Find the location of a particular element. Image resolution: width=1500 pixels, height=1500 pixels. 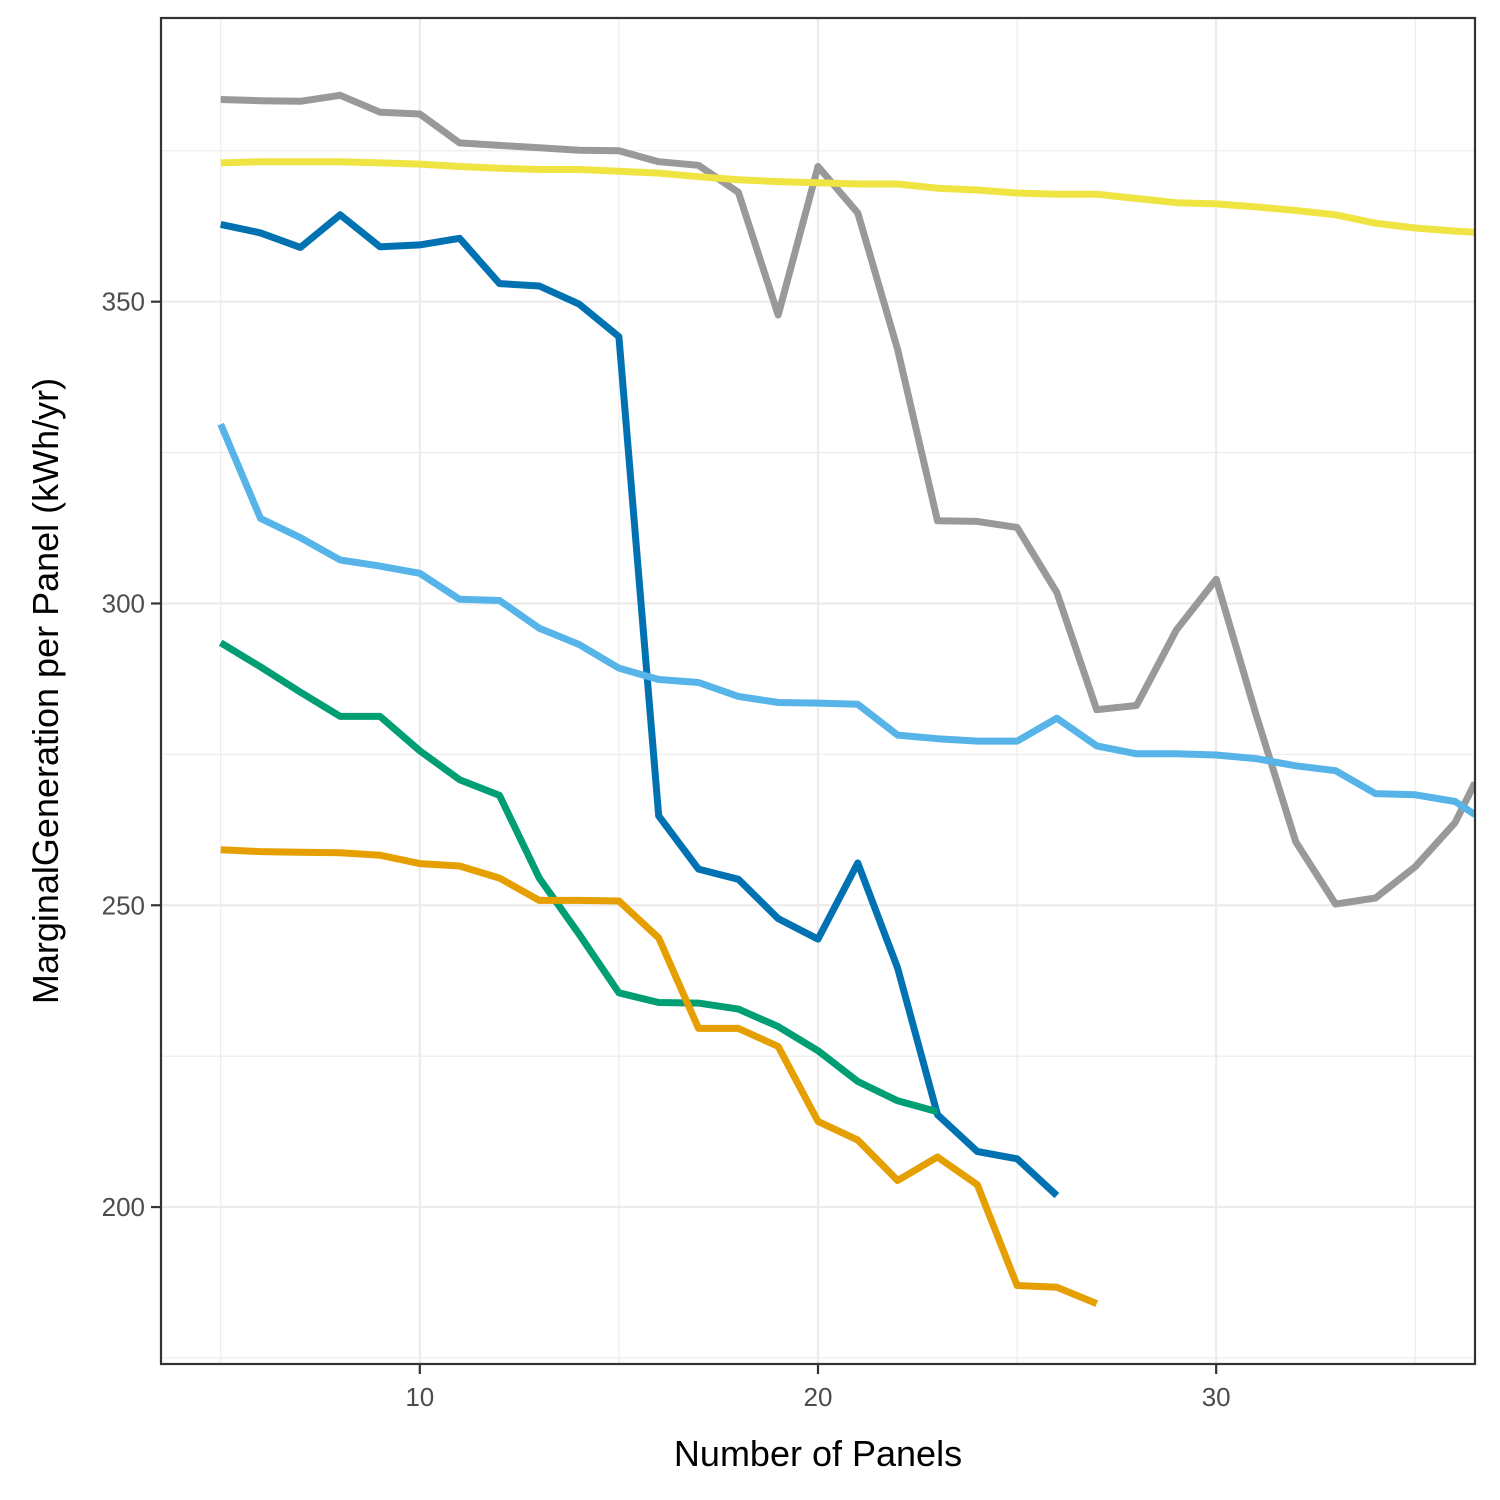

x-tick-label: 20 is located at coordinates (818, 1397).